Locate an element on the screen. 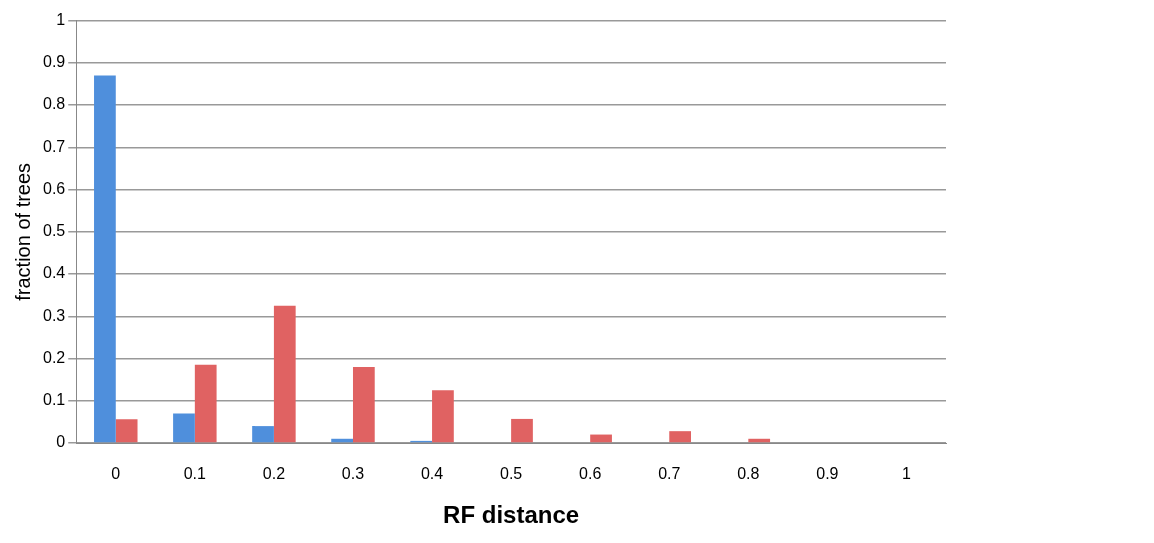  x-tick-label: 0.3 is located at coordinates (353, 474).